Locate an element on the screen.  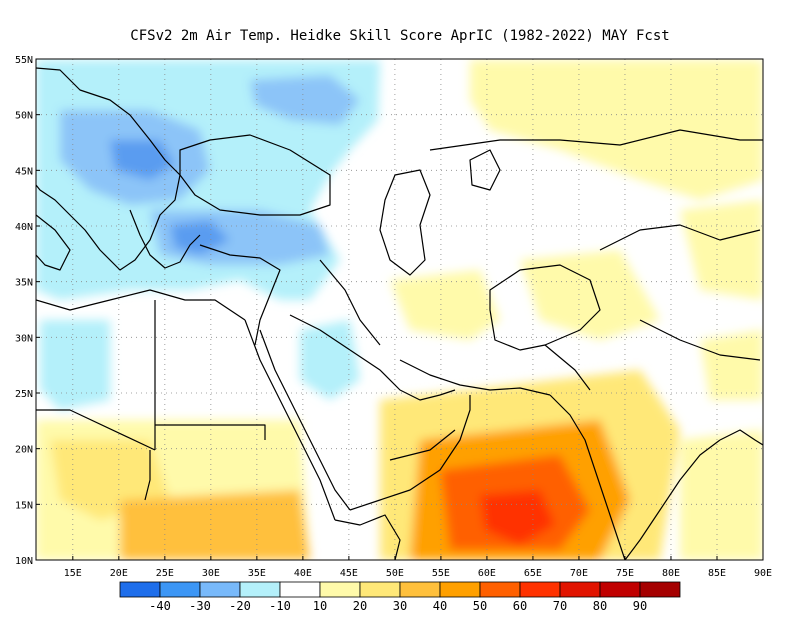
lon-tick-label: 75E is located at coordinates (625, 573).